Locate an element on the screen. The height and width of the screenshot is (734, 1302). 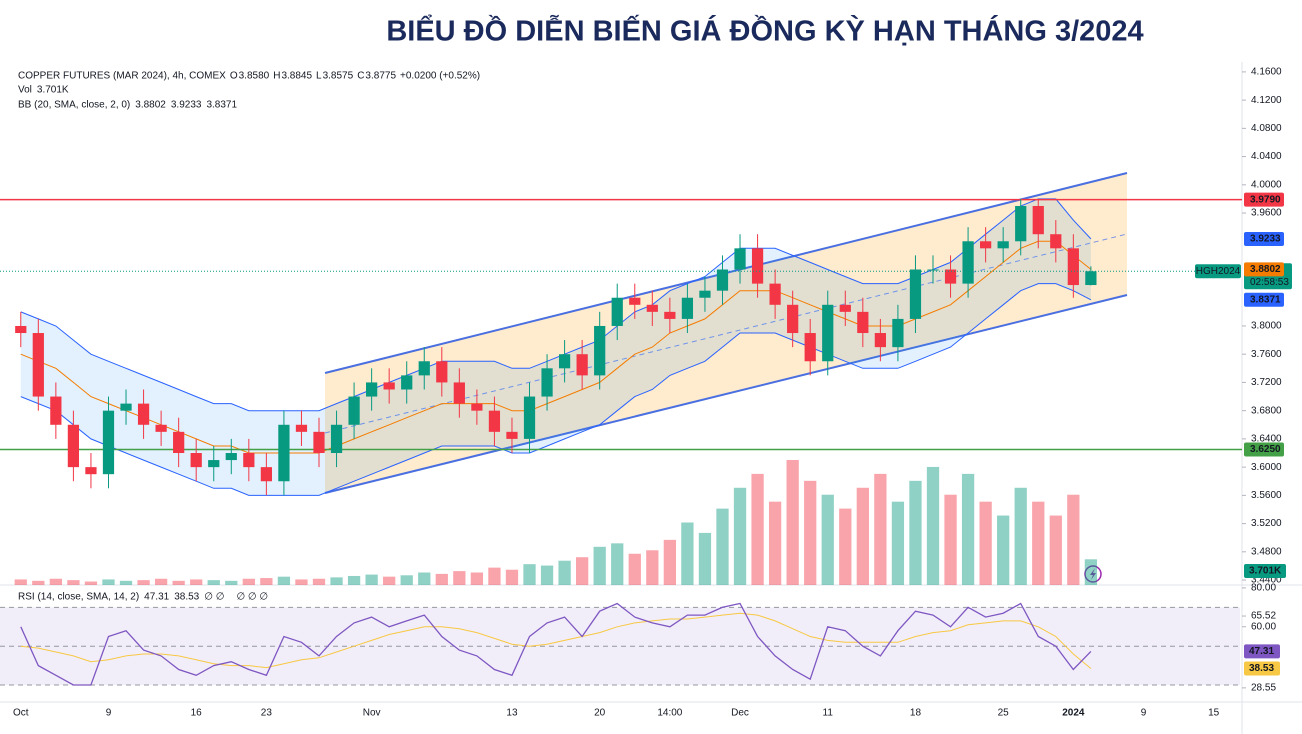
legend-text: 3.8371 is located at coordinates (221, 105).